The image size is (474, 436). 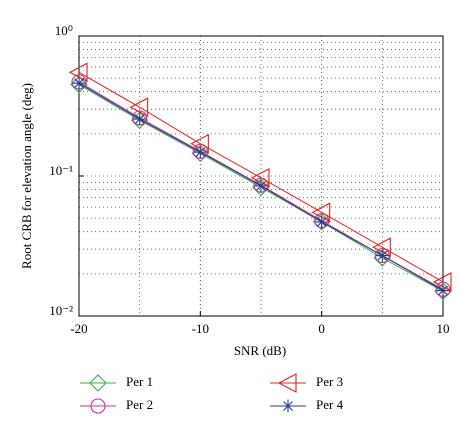 What do you see at coordinates (260, 350) in the screenshot?
I see `x-axis-label: SNR (dB)` at bounding box center [260, 350].